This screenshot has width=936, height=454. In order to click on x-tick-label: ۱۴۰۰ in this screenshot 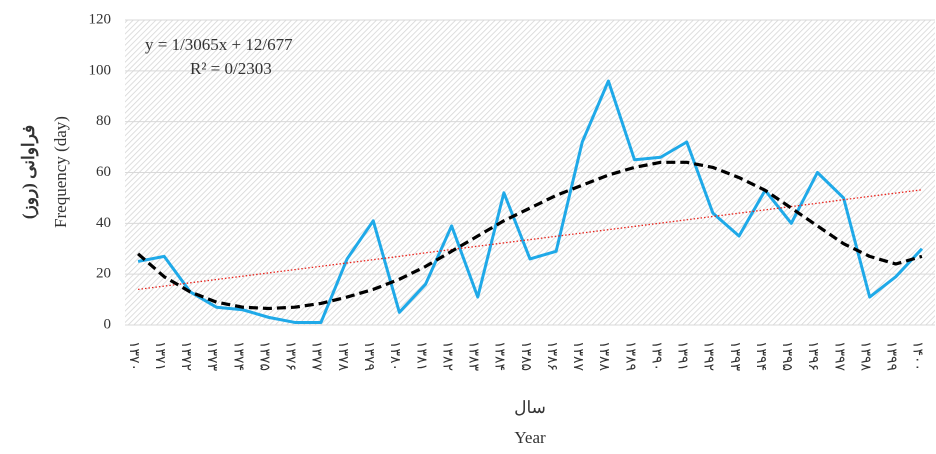, I will do `click(917, 356)`.